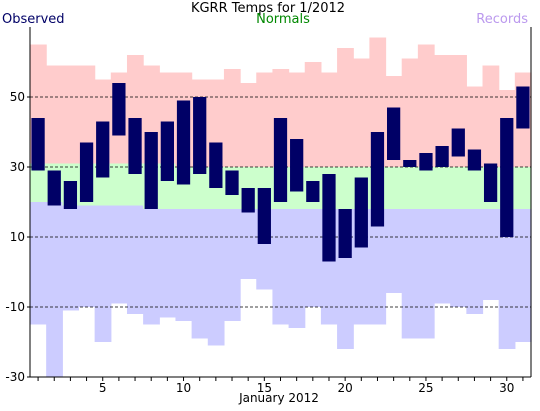 Image resolution: width=540 pixels, height=411 pixels. What do you see at coordinates (278, 398) in the screenshot?
I see `x-axis-label: January 2012` at bounding box center [278, 398].